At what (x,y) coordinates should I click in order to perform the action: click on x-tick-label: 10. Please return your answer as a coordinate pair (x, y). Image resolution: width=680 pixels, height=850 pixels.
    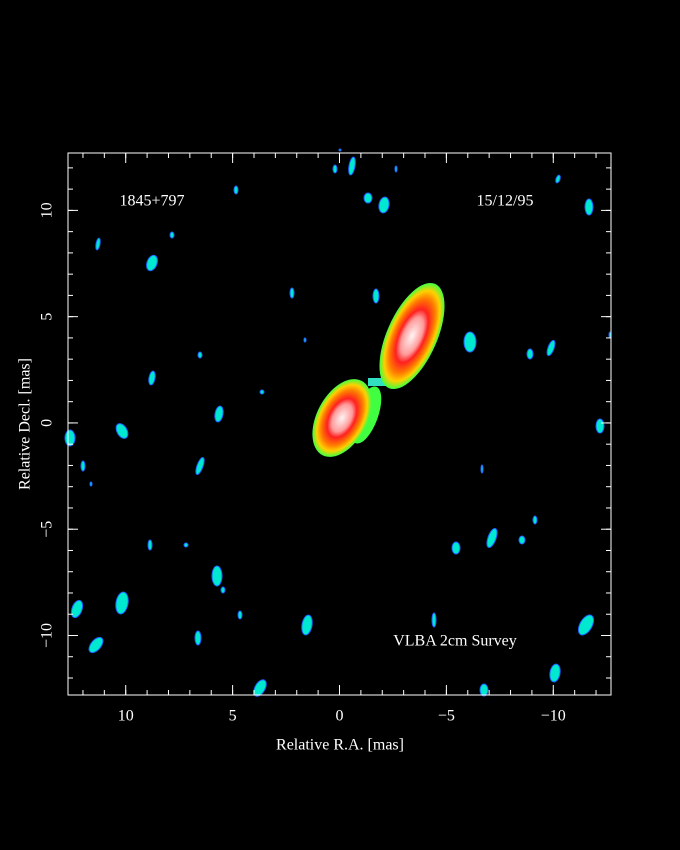
    Looking at the image, I should click on (126, 716).